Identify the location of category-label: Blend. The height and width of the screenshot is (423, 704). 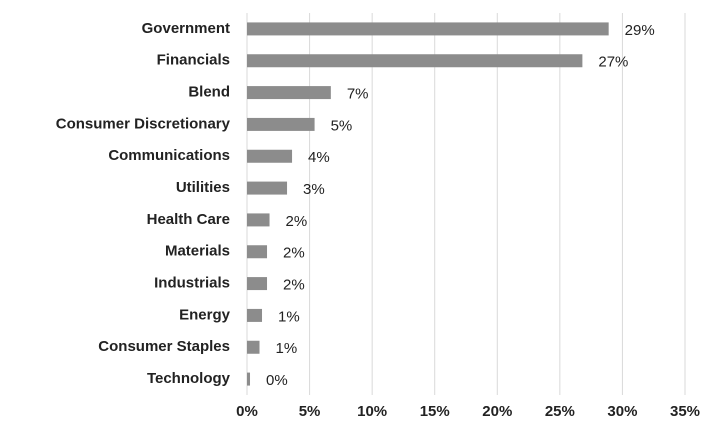
(209, 92).